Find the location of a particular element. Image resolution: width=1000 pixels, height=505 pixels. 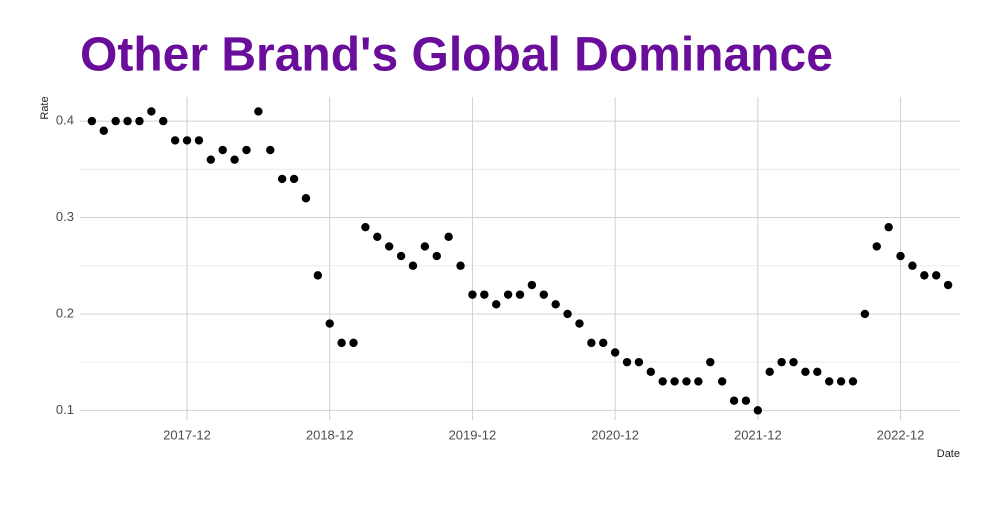

x-tick-label: 2022-12 is located at coordinates (901, 434).